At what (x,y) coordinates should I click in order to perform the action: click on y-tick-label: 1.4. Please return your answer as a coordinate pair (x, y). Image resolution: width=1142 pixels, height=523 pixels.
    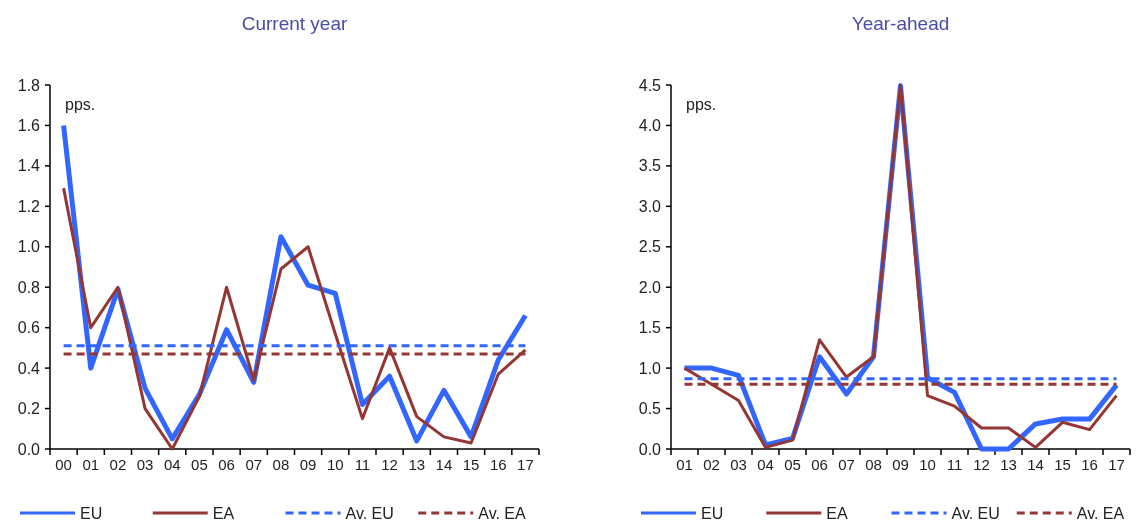
    Looking at the image, I should click on (29, 166).